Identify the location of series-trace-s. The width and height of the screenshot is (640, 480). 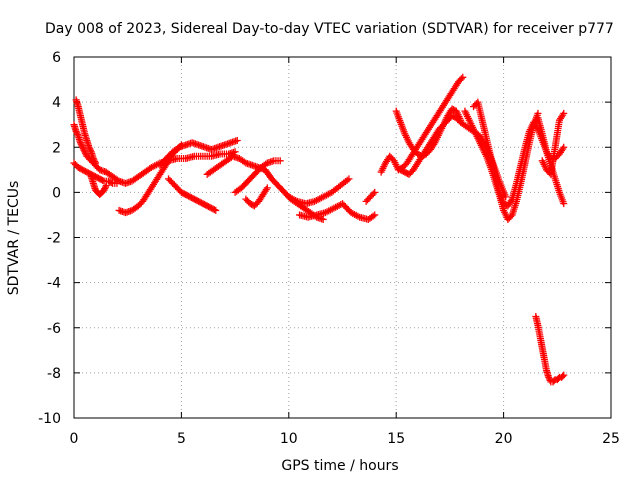
(551, 161).